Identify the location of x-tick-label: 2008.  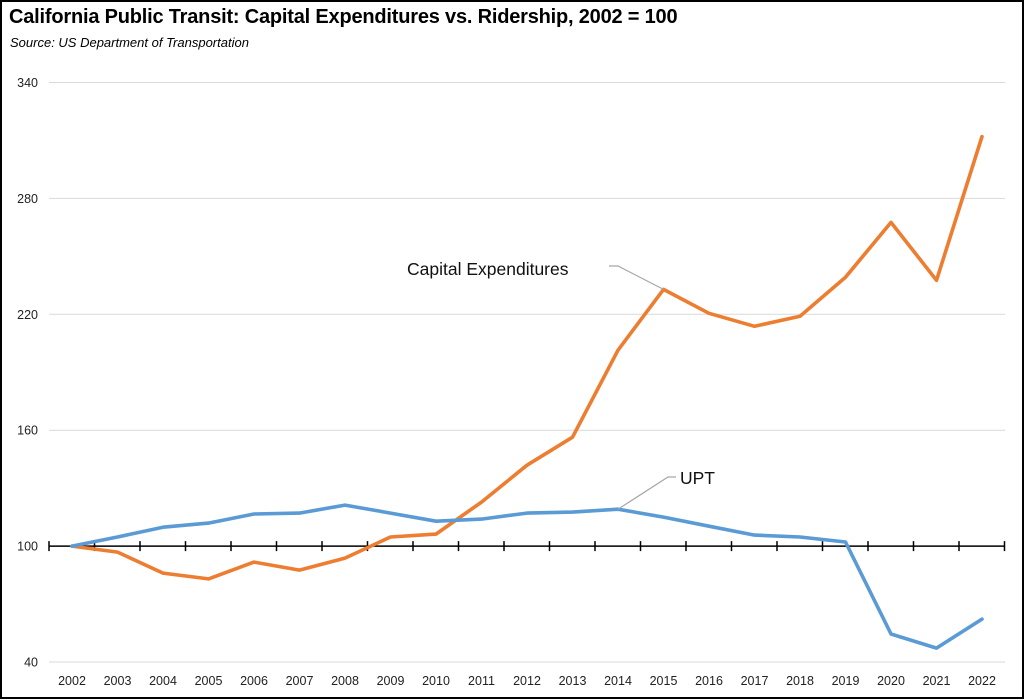
(345, 681).